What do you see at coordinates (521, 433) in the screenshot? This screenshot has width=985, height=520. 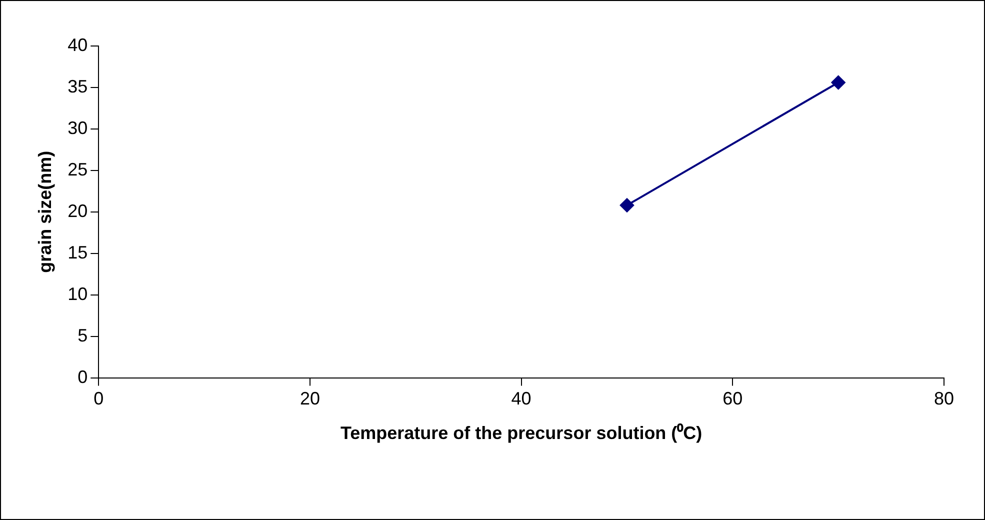 I see `x-axis-title: Temperature of the precursor solution (⁰C)` at bounding box center [521, 433].